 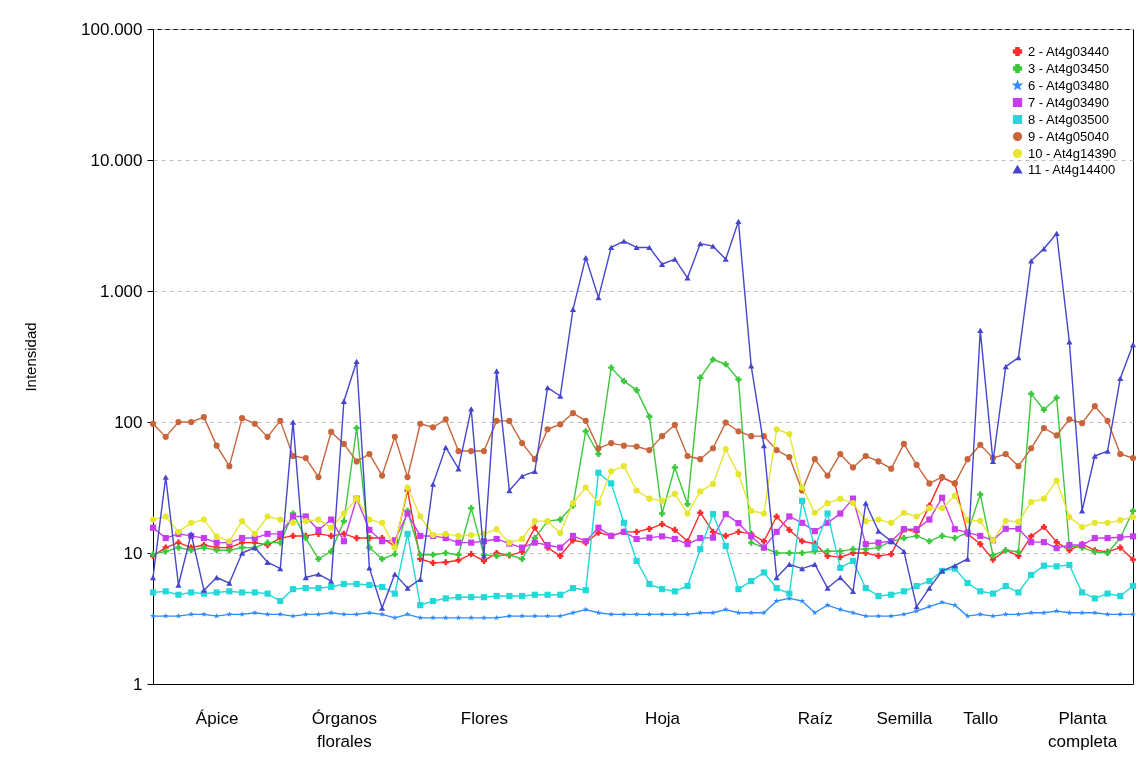 What do you see at coordinates (1072, 169) in the screenshot?
I see `legend-label: 11 - At4g14400` at bounding box center [1072, 169].